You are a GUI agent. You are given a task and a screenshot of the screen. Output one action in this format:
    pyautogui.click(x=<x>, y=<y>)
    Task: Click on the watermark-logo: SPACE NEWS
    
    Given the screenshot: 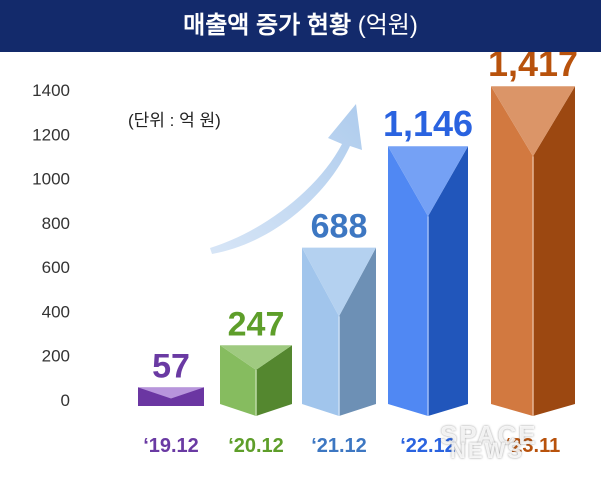 What is the action you would take?
    pyautogui.click(x=489, y=441)
    